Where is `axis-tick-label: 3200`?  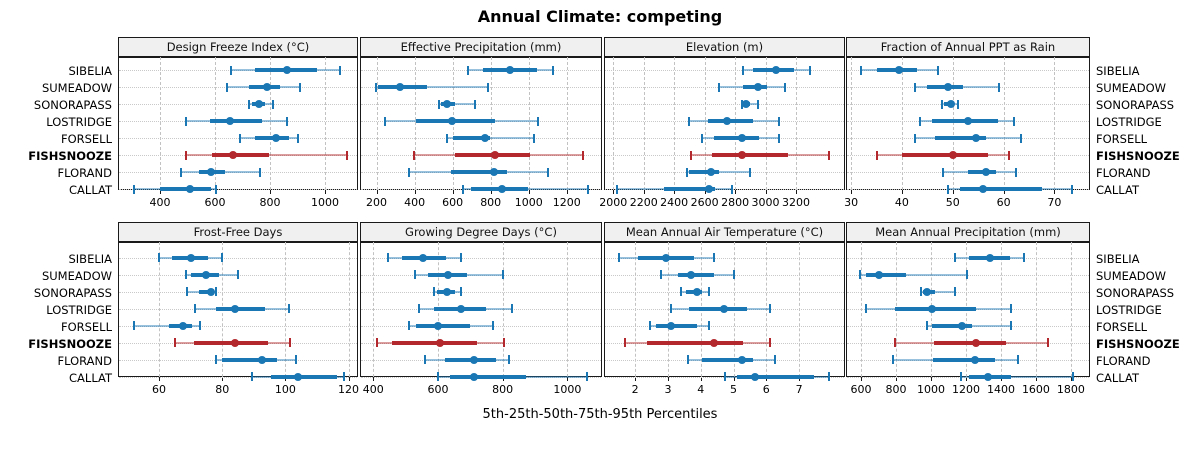
axis-tick-label: 3200 is located at coordinates (795, 202).